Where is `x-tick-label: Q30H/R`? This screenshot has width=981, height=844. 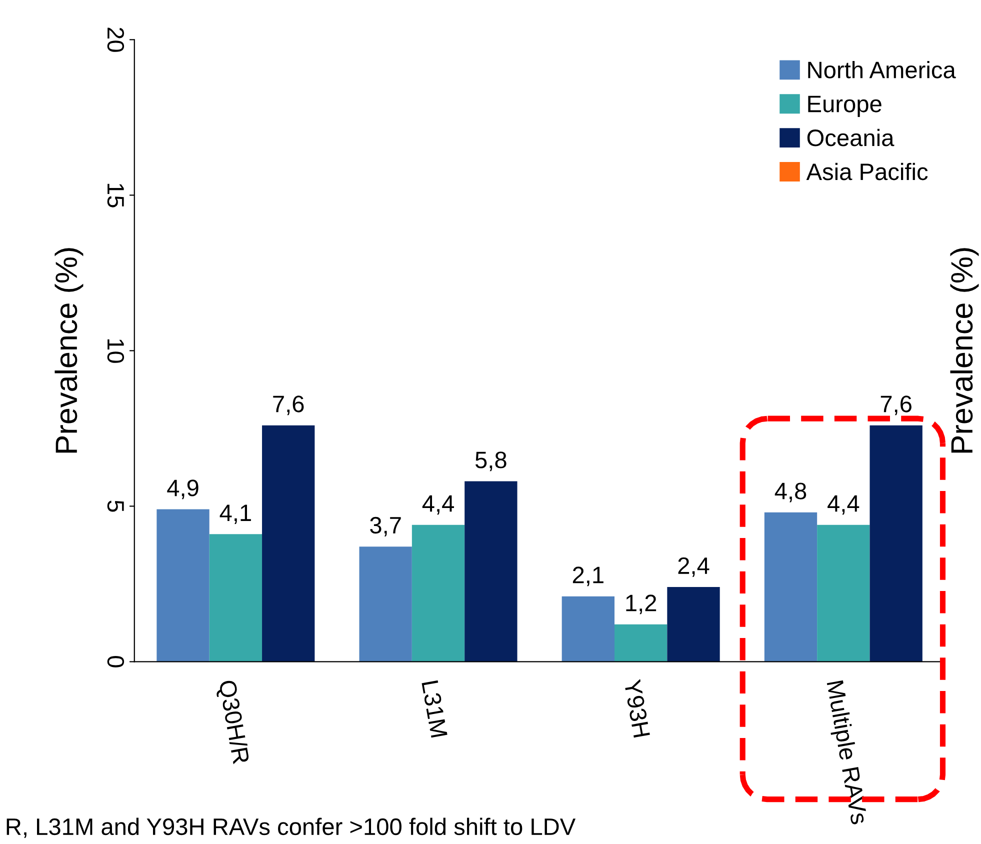 x-tick-label: Q30H/R is located at coordinates (232, 722).